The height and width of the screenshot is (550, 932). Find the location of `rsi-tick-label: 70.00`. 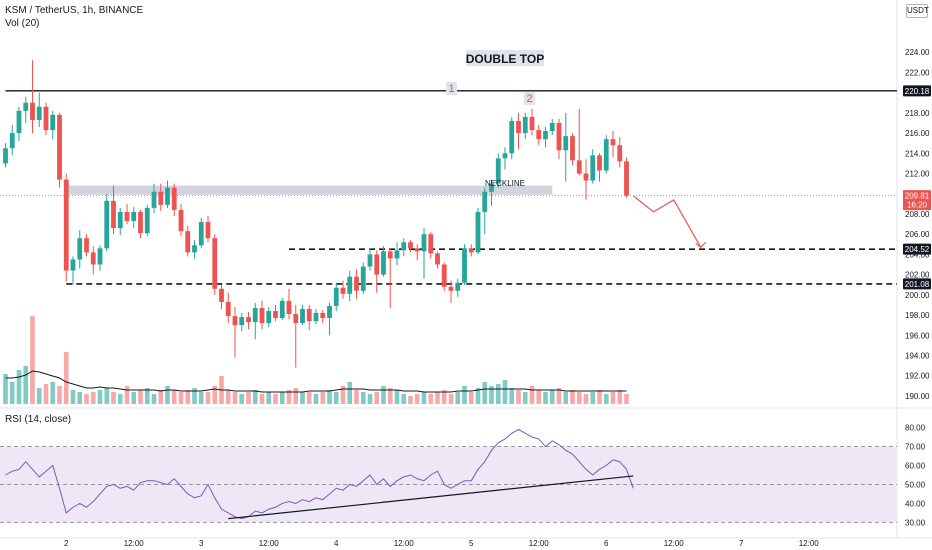

rsi-tick-label: 70.00 is located at coordinates (915, 447).